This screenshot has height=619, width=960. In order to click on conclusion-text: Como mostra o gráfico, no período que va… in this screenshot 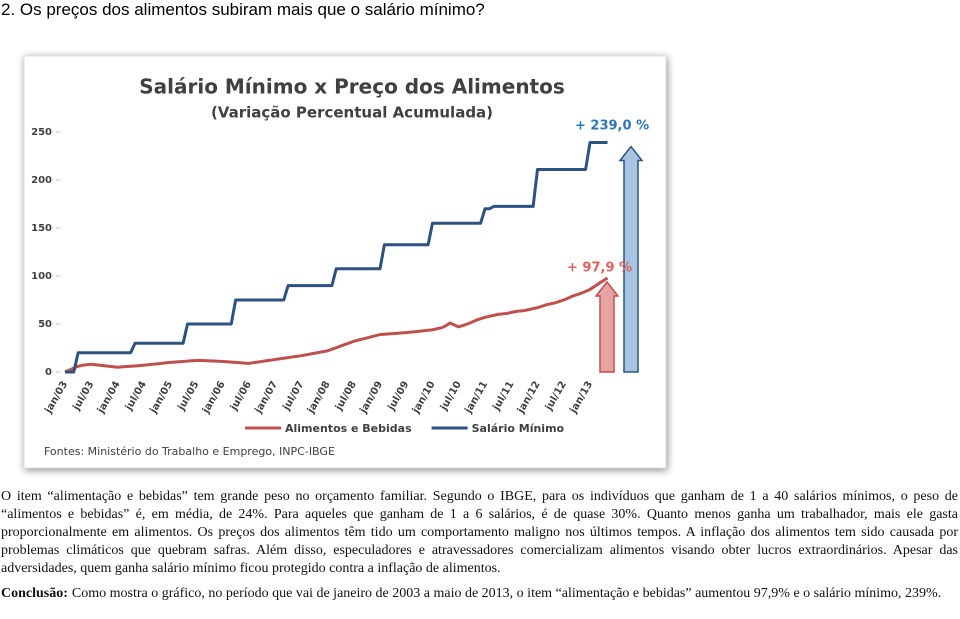, I will do `click(506, 593)`.